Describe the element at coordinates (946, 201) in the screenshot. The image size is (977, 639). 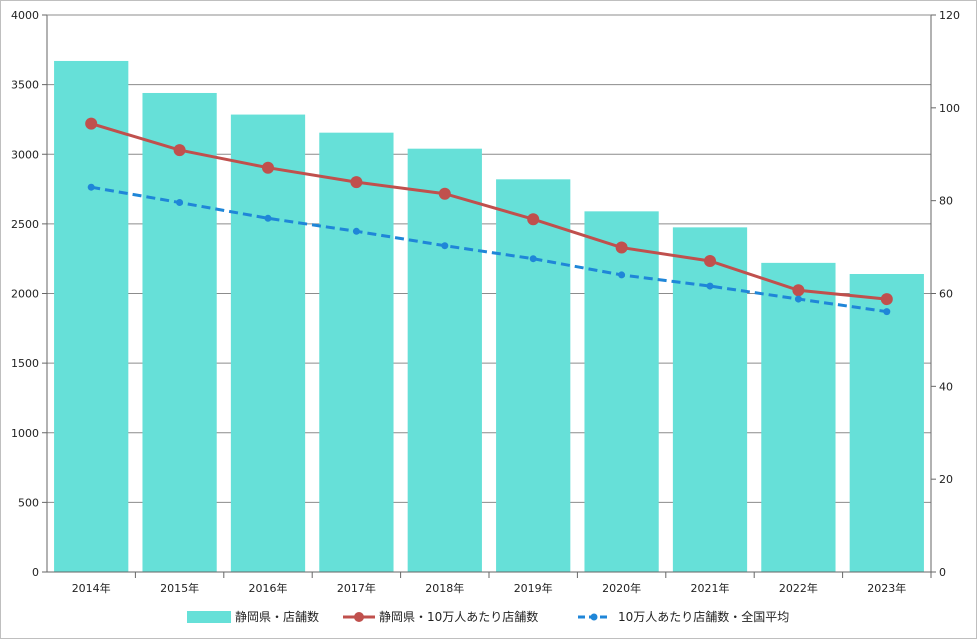
I see `y-right-tick-label: 80` at that location.